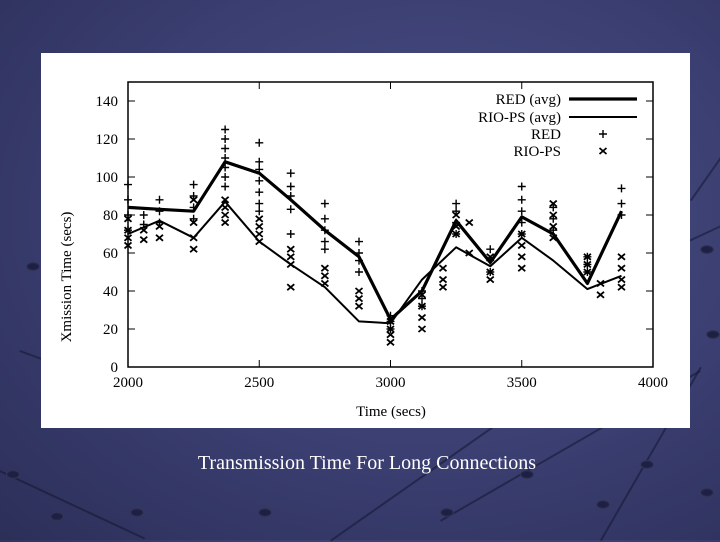 The height and width of the screenshot is (542, 720). Describe the element at coordinates (653, 383) in the screenshot. I see `x-tick-label: 4000` at that location.